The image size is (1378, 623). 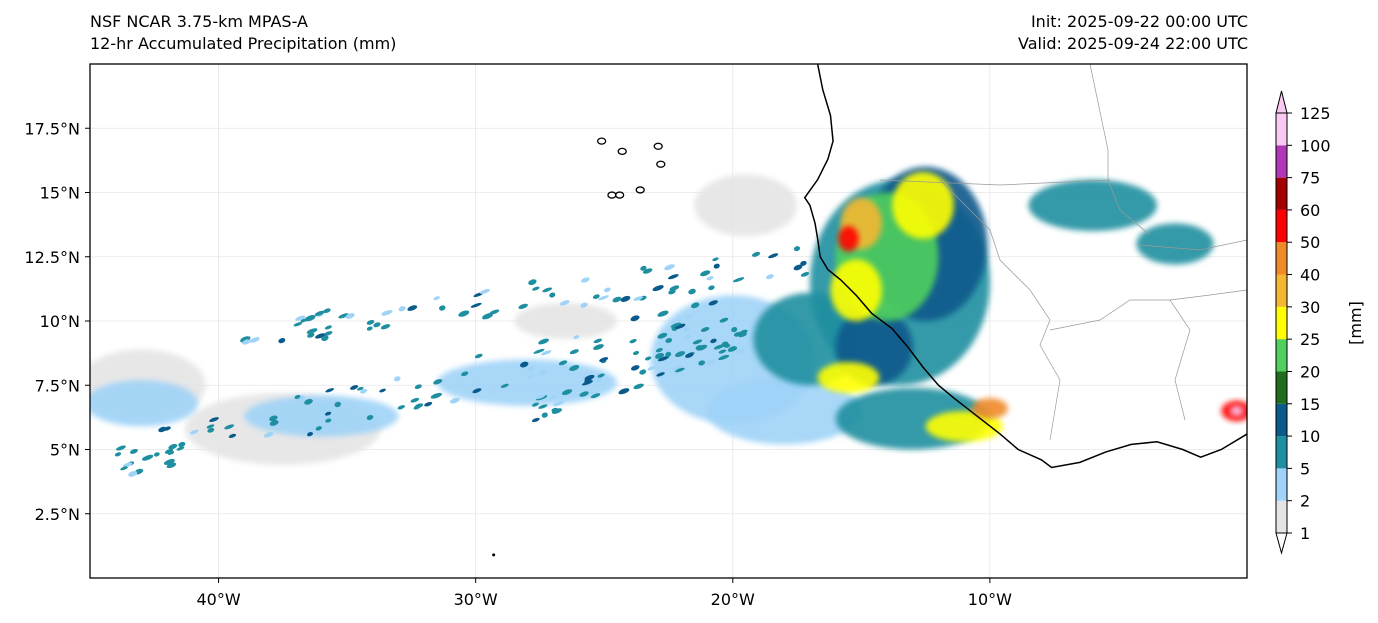 What do you see at coordinates (218, 599) in the screenshot?
I see `lon-tick-label: 40°W` at bounding box center [218, 599].